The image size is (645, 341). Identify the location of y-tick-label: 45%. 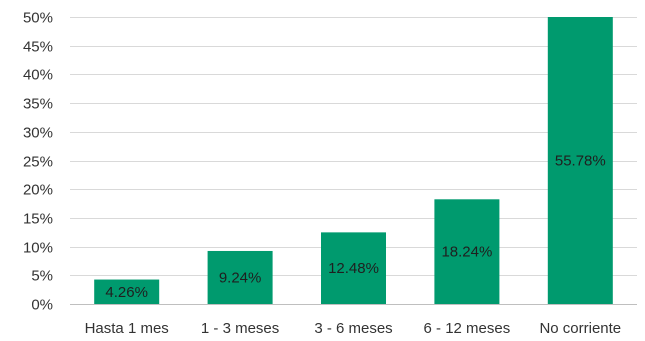
(38, 47).